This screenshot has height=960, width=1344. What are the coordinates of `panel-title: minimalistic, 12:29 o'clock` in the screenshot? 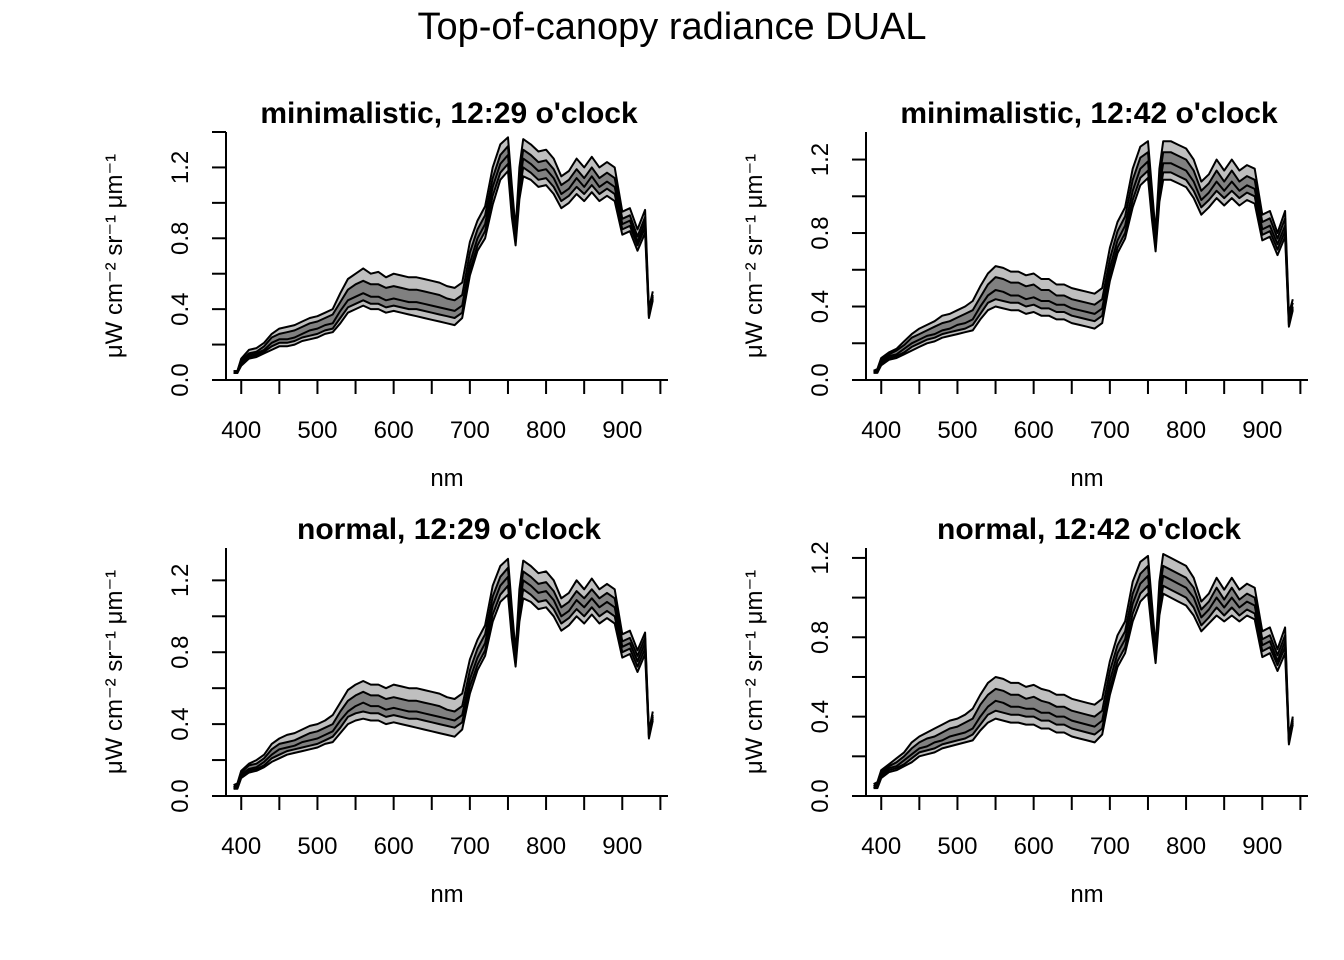 It's located at (449, 113).